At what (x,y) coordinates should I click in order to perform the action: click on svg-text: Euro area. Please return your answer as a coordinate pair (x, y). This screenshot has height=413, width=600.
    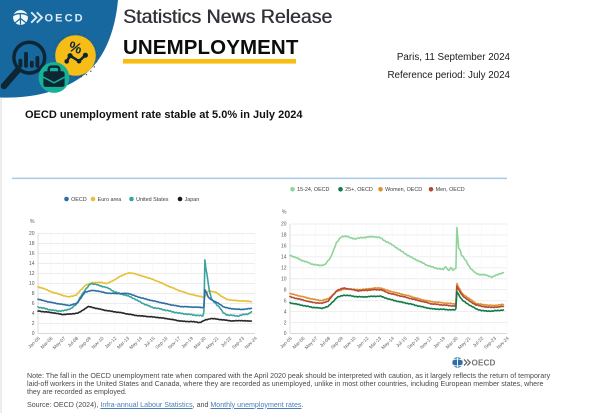
    Looking at the image, I should click on (110, 200).